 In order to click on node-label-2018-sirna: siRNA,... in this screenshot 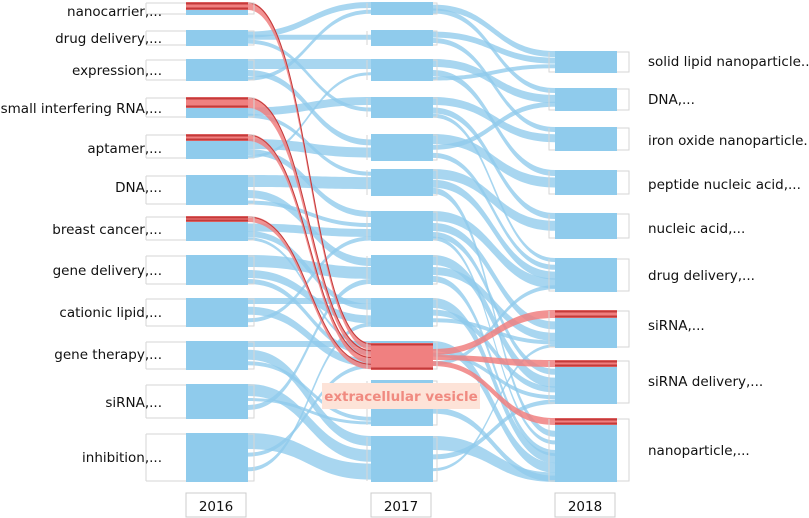, I will do `click(676, 326)`.